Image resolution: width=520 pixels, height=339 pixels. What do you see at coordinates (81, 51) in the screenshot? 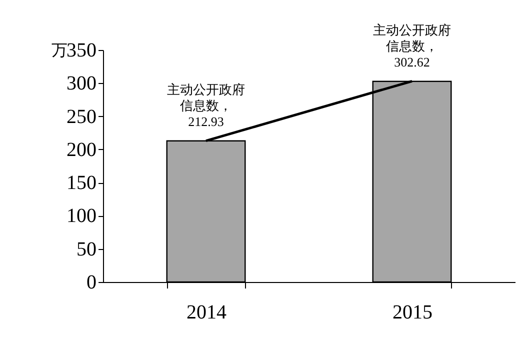
I see `y-tick-label: 350` at bounding box center [81, 51].